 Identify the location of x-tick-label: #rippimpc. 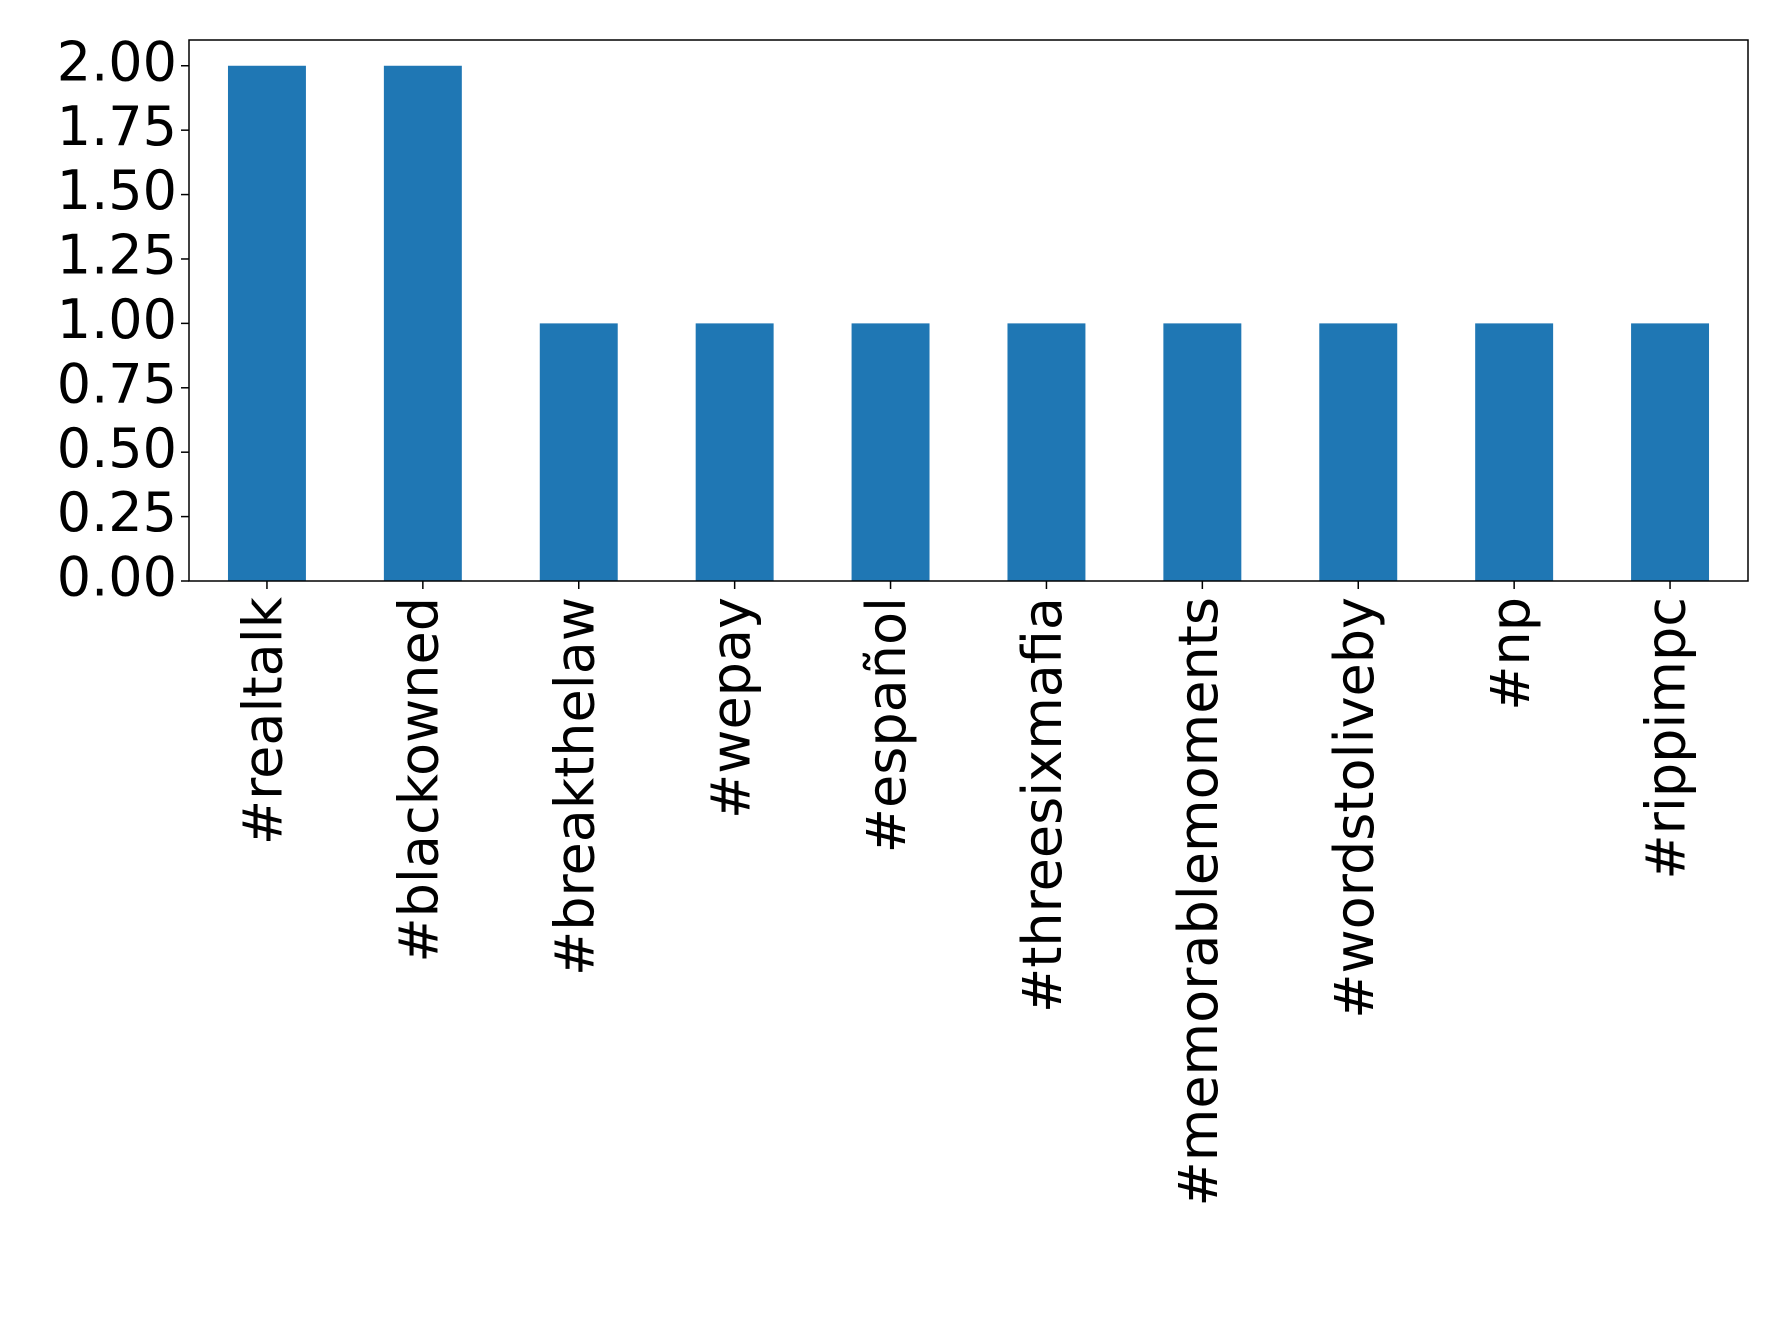
(1666, 738).